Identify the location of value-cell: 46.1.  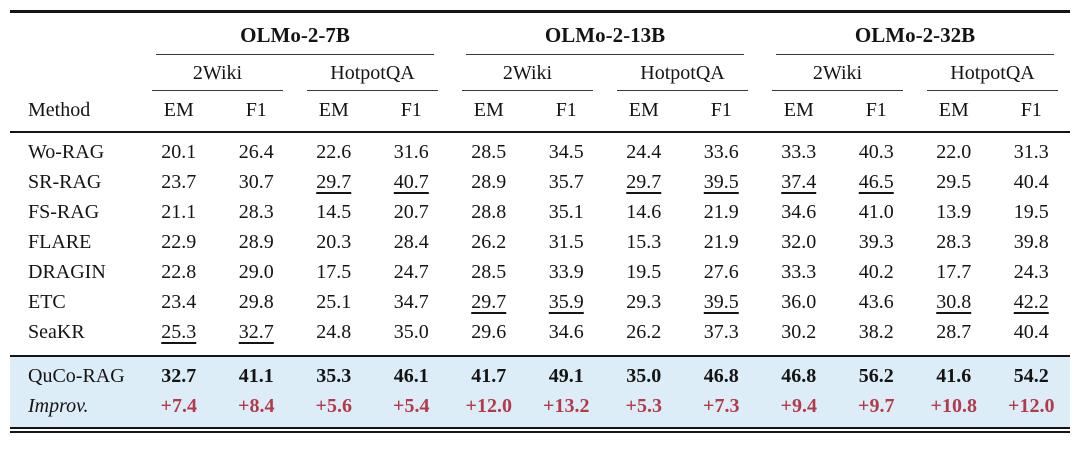
(412, 373).